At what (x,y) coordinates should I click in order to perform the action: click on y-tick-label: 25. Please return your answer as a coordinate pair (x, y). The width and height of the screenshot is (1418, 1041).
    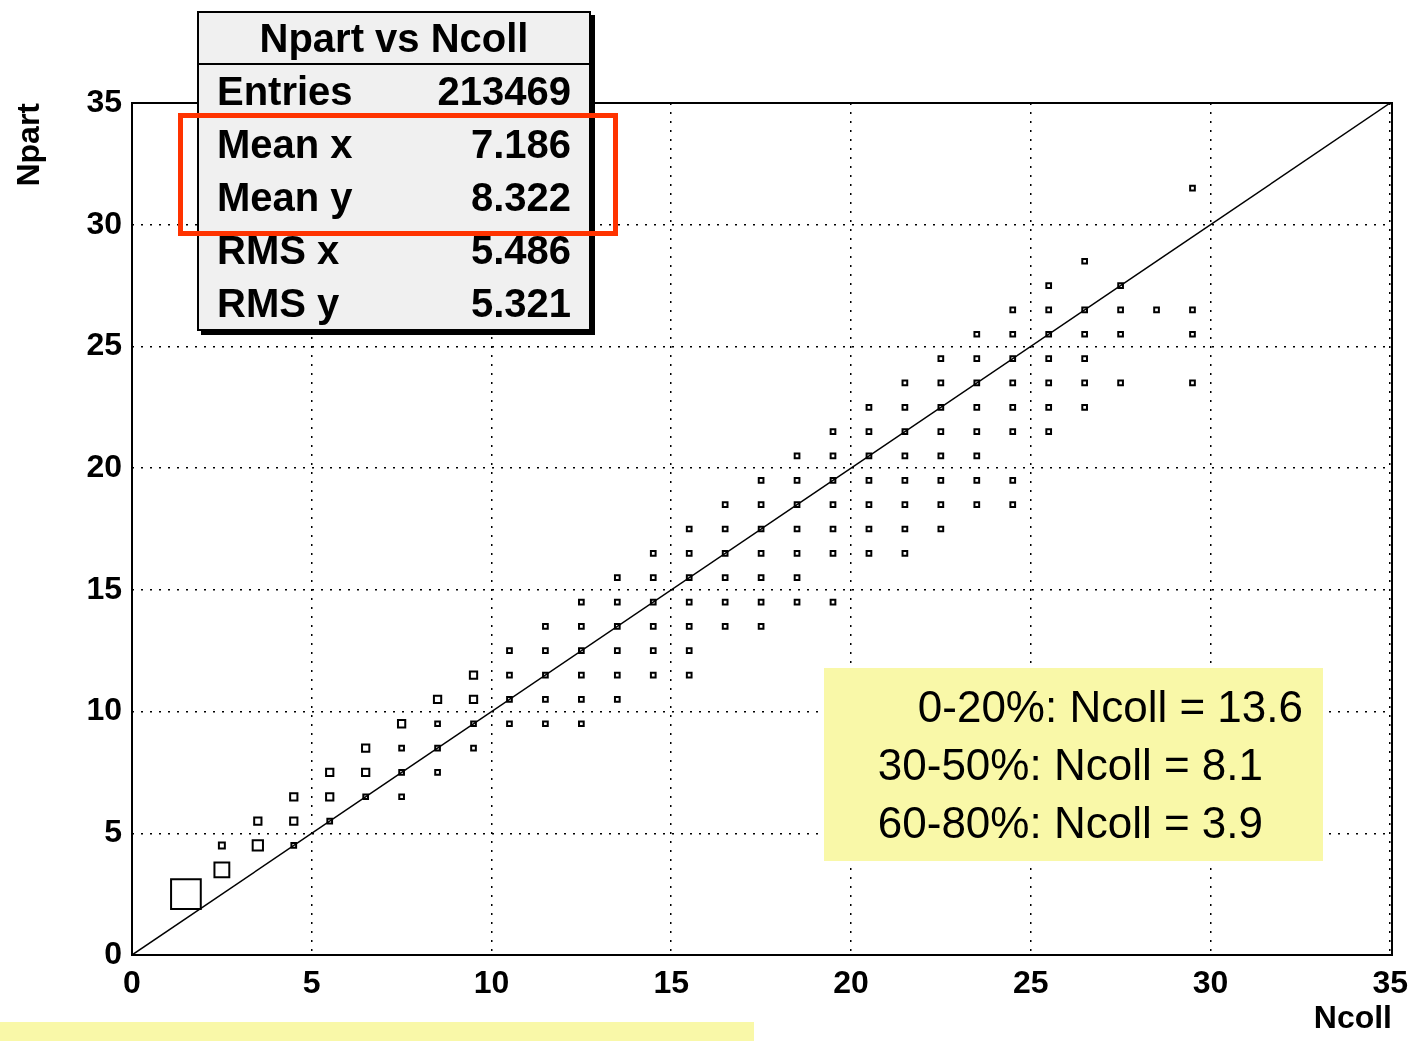
    Looking at the image, I should click on (104, 344).